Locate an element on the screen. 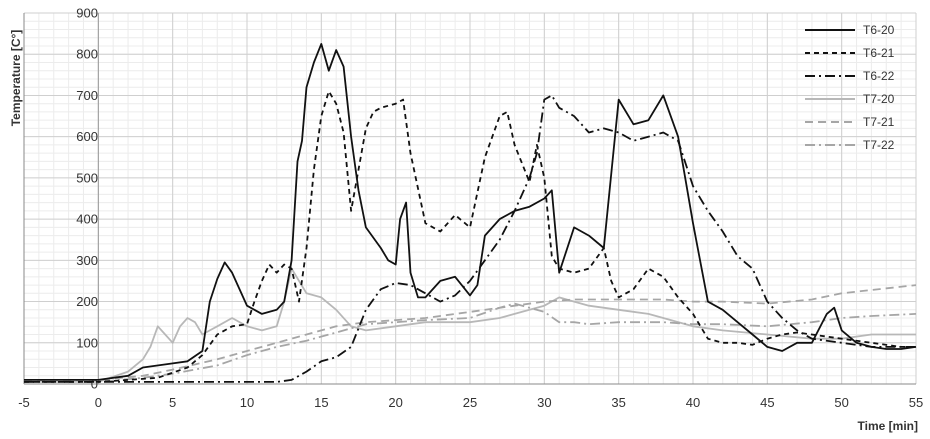 The width and height of the screenshot is (930, 439). x-tick-label: 15 is located at coordinates (321, 402).